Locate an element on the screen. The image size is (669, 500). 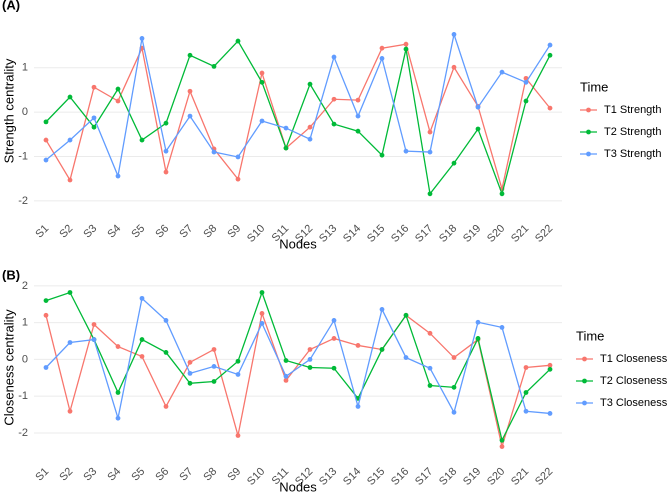
y-tick-label: 2 is located at coordinates (25, 286).